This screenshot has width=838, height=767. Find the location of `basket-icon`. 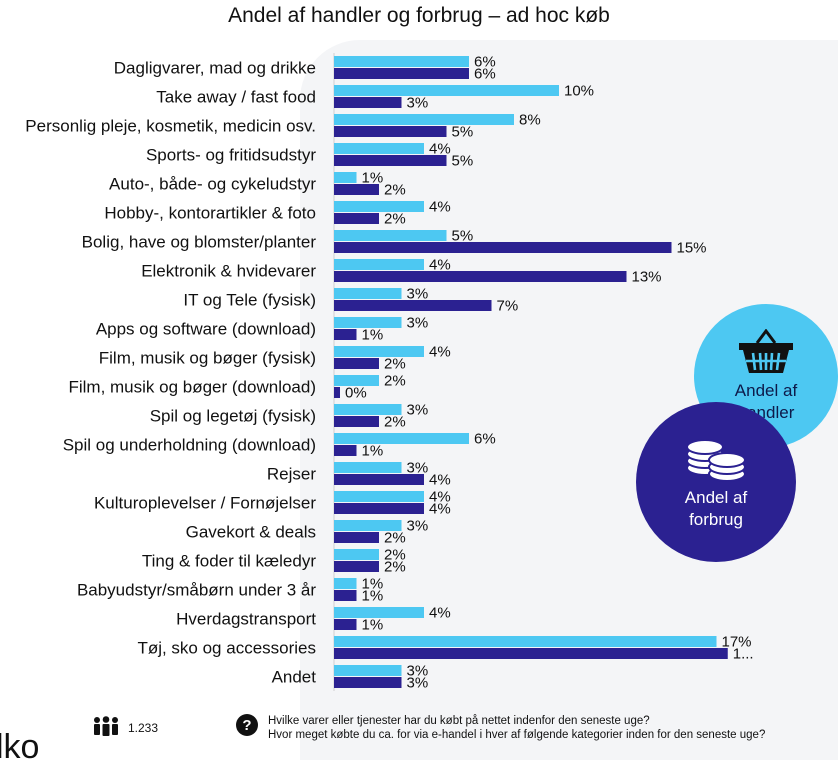

basket-icon is located at coordinates (766, 354).